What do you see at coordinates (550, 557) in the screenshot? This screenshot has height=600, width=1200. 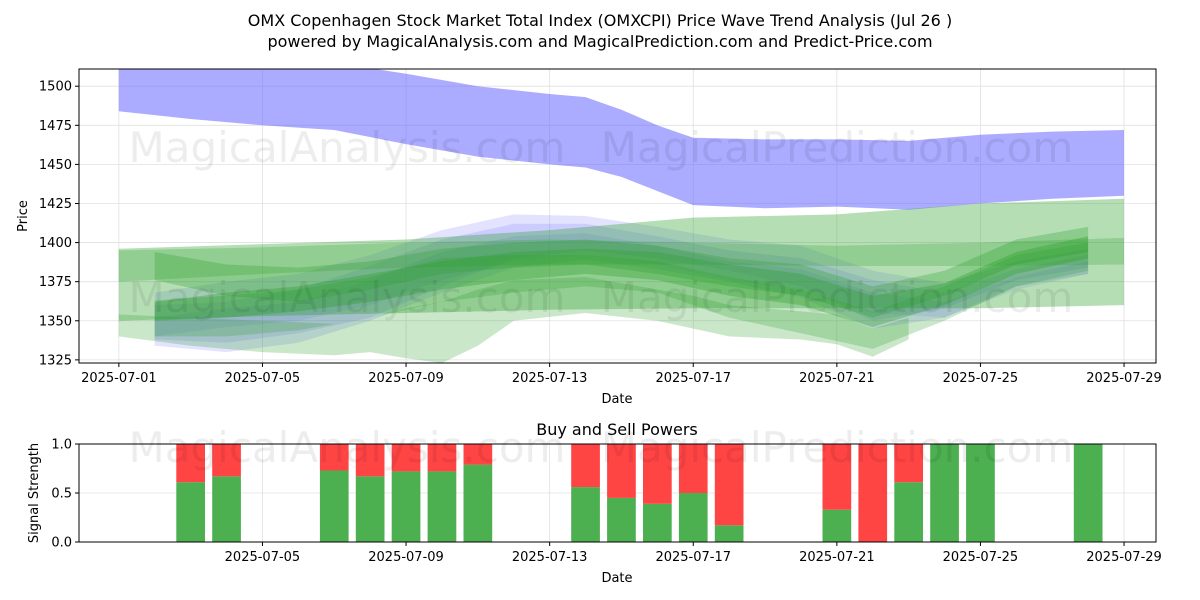 I see `signal-x-tick-label: 2025-07-13` at bounding box center [550, 557].